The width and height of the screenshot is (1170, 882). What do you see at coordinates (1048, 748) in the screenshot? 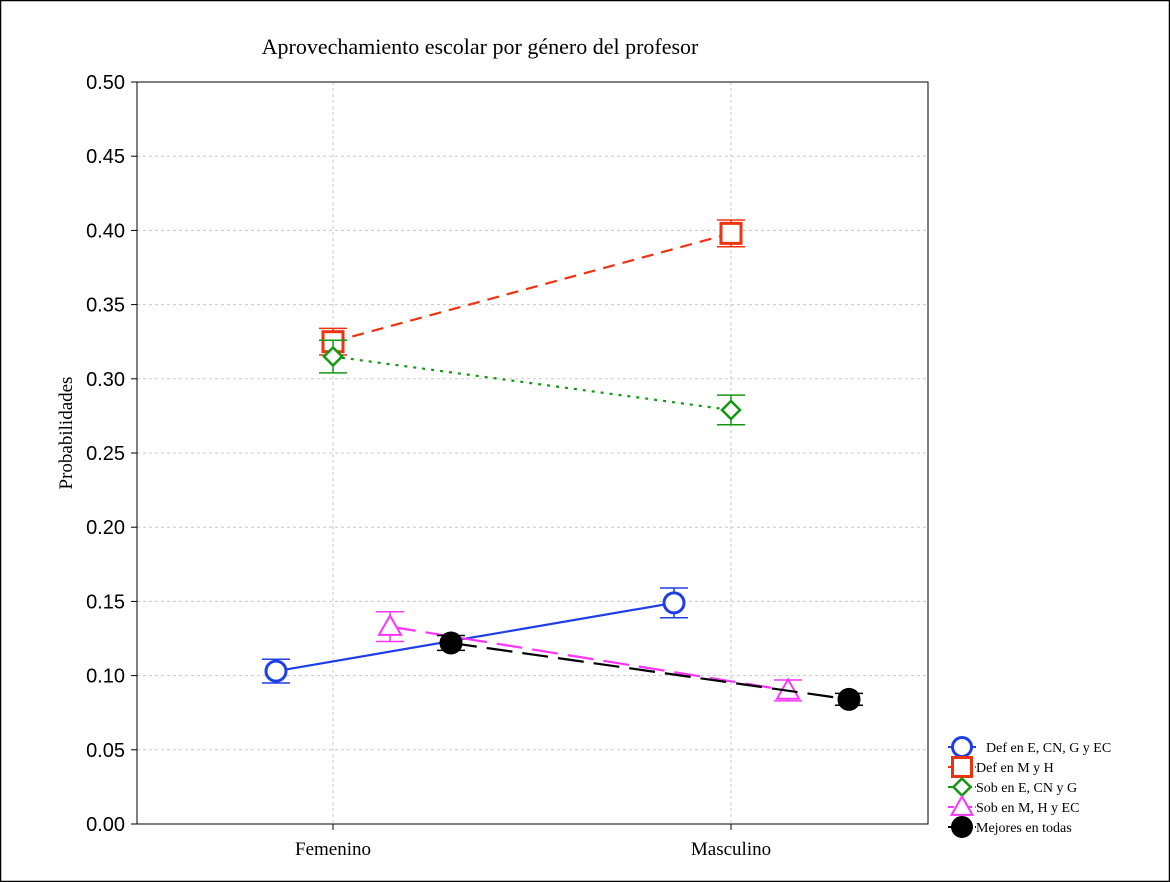
I see `legend-label: Def en E, CN, G y EC` at bounding box center [1048, 748].